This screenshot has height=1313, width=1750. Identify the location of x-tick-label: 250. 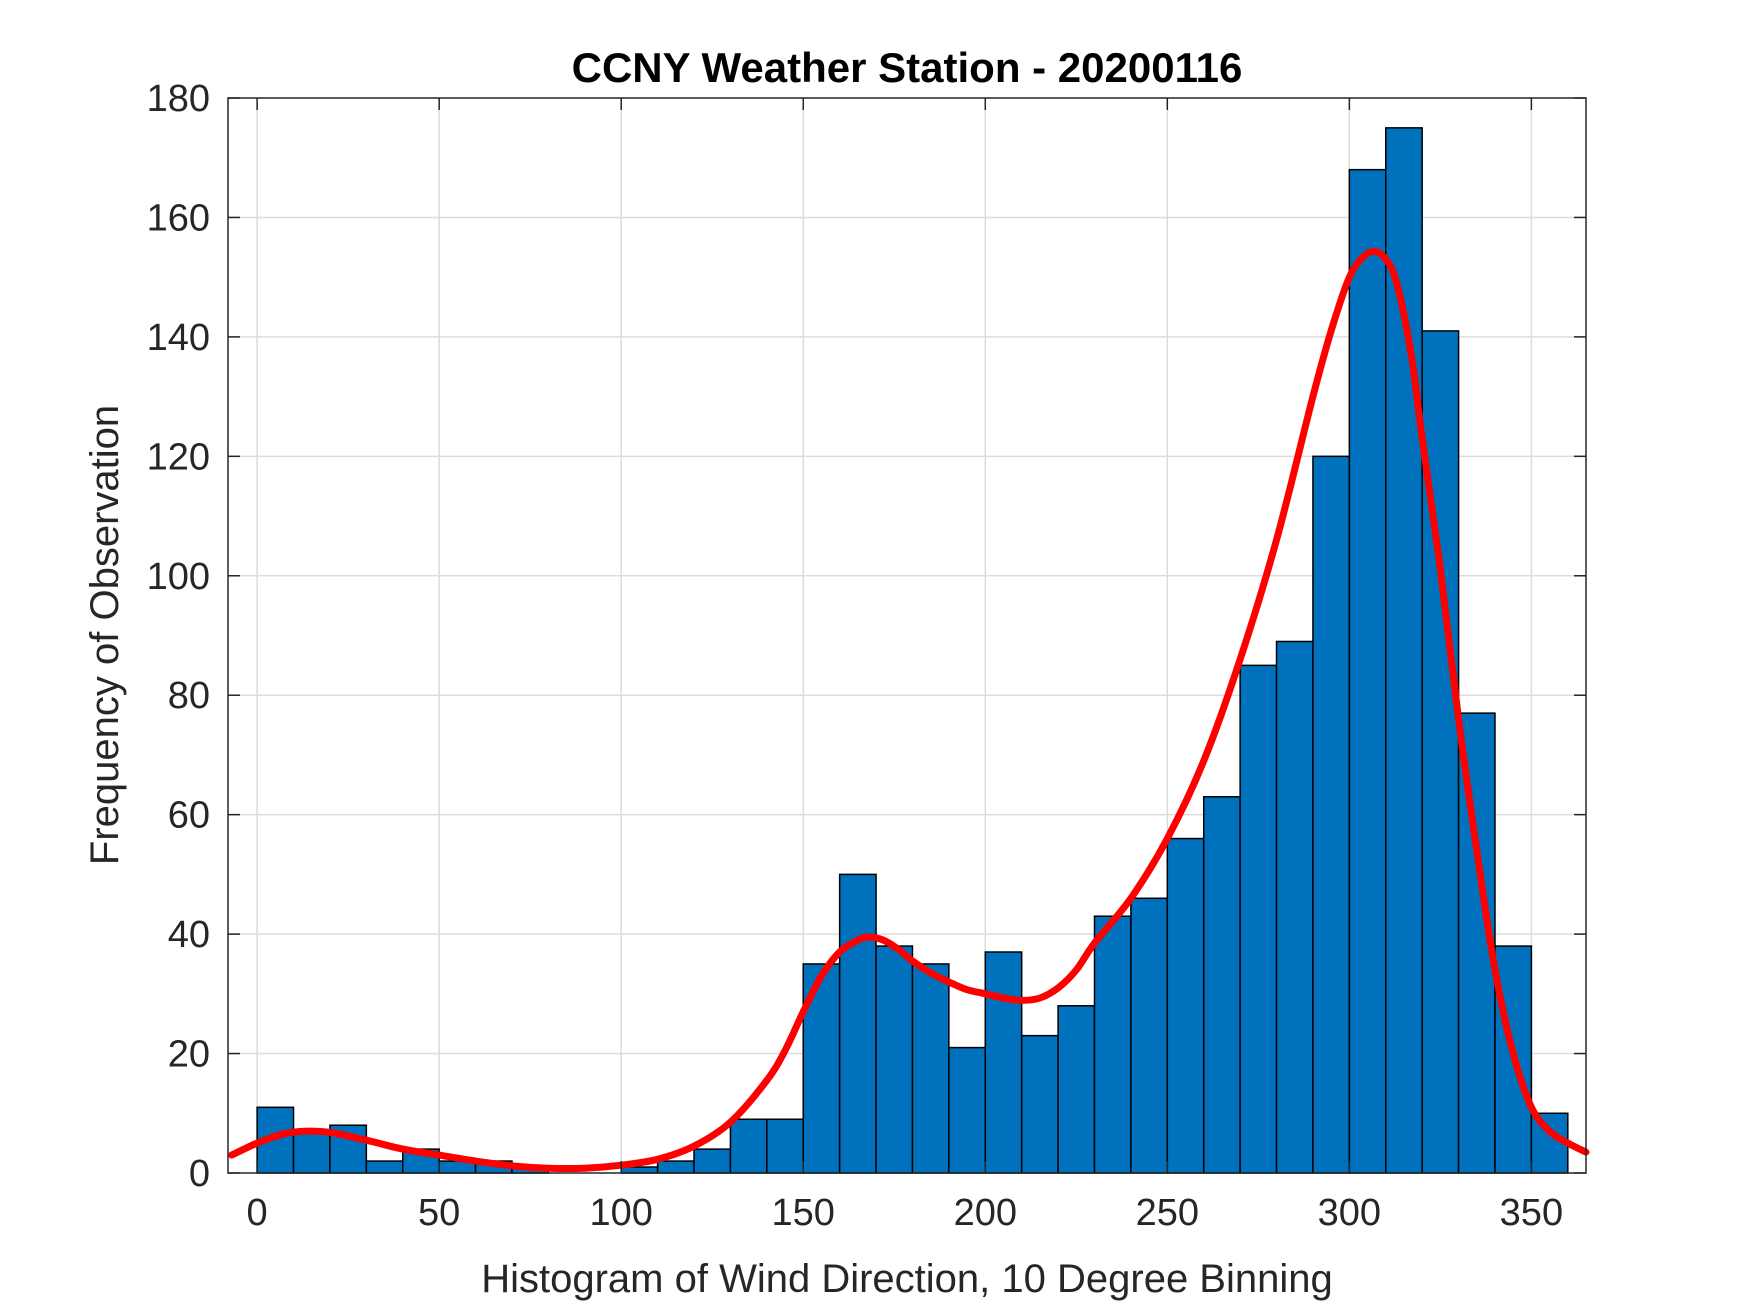
(1167, 1213).